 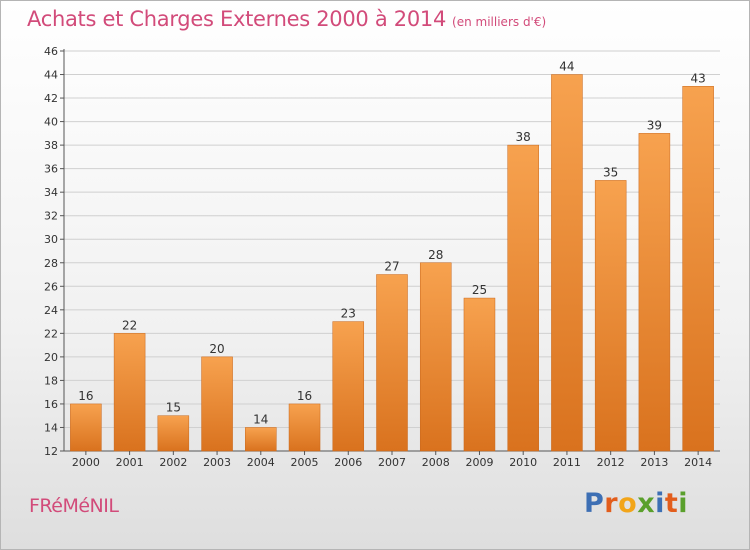 What do you see at coordinates (646, 503) in the screenshot?
I see `logo-letter: x` at bounding box center [646, 503].